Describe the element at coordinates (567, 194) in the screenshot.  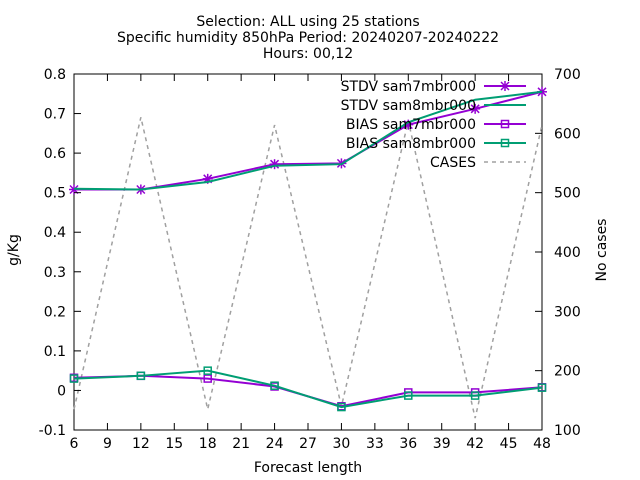
I see `y2-tick-label: 500` at that location.